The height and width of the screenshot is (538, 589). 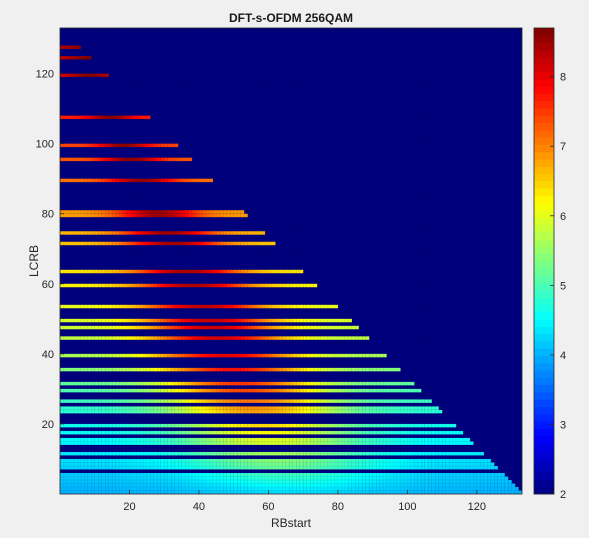 What do you see at coordinates (48, 215) in the screenshot?
I see `y-tick-label: 80` at bounding box center [48, 215].